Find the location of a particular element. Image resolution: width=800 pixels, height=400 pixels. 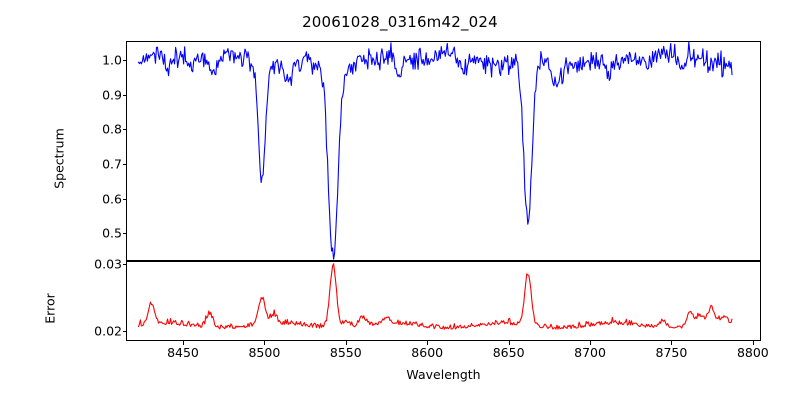

y-tick-label: 0.9 is located at coordinates (112, 95).